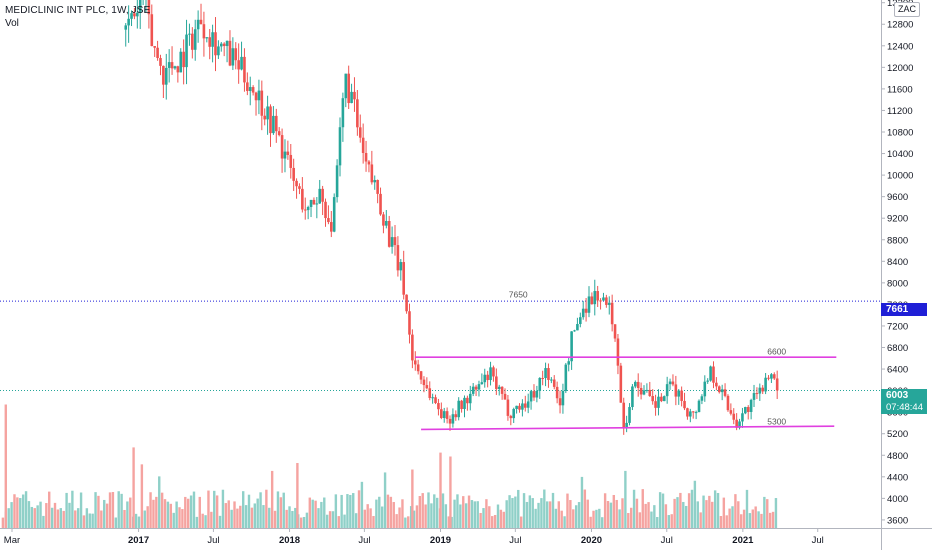 The height and width of the screenshot is (550, 932). I want to click on price-axis, so click(906, 275).